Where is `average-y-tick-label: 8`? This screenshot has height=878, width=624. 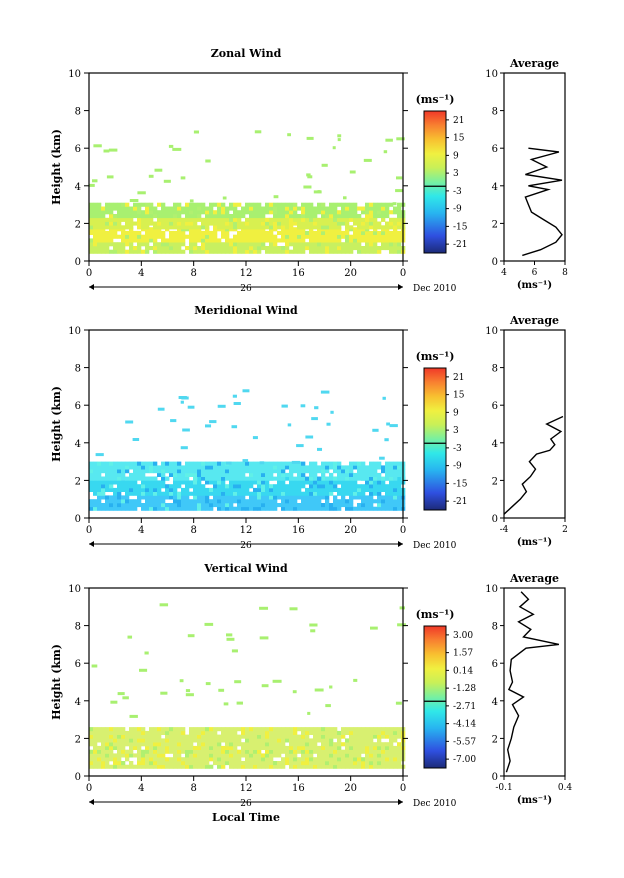 average-y-tick-label: 8 is located at coordinates (495, 369).